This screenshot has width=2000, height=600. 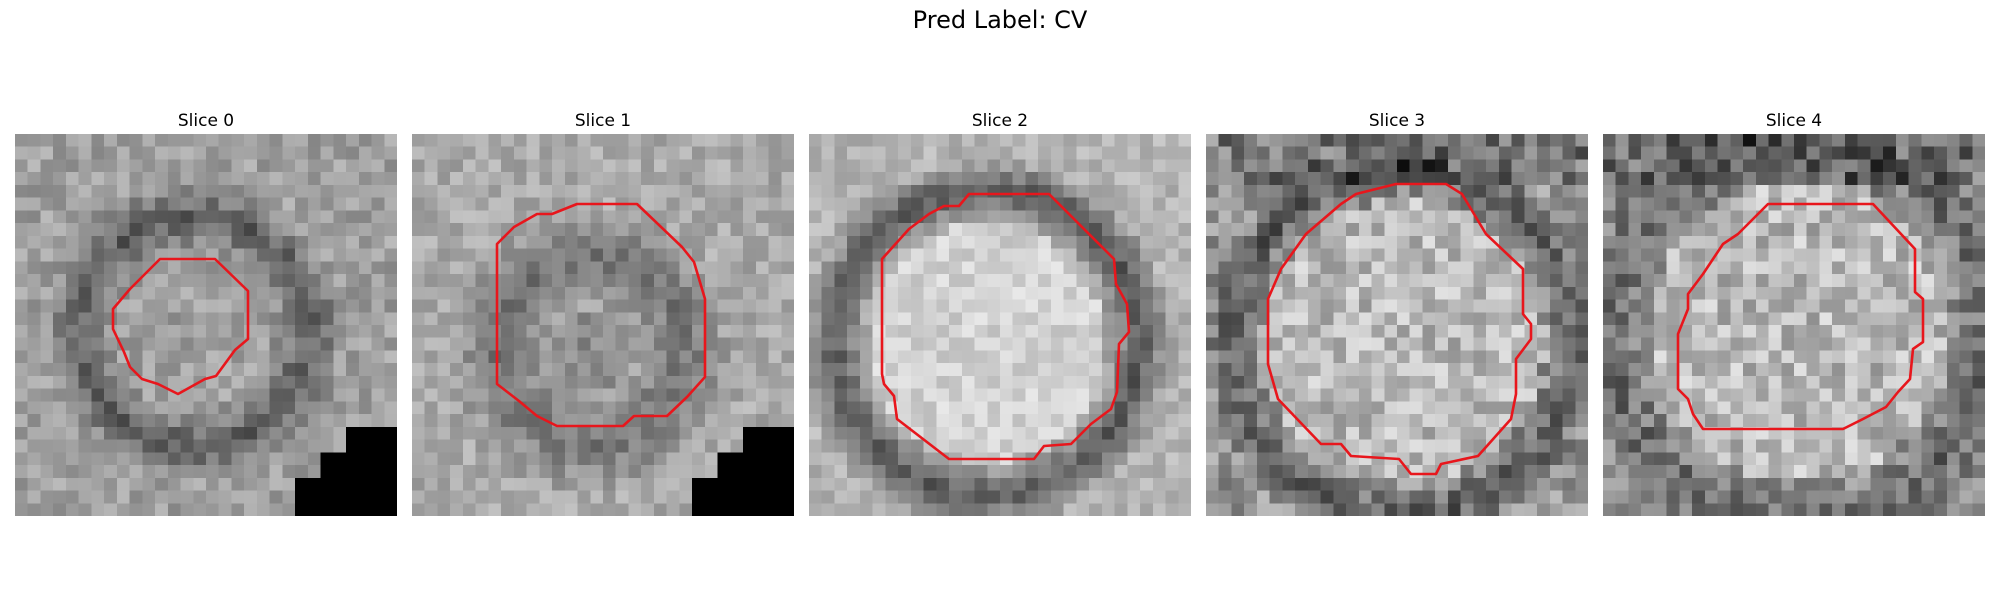 I want to click on slice-panel-0: Slice 0, so click(x=206, y=313).